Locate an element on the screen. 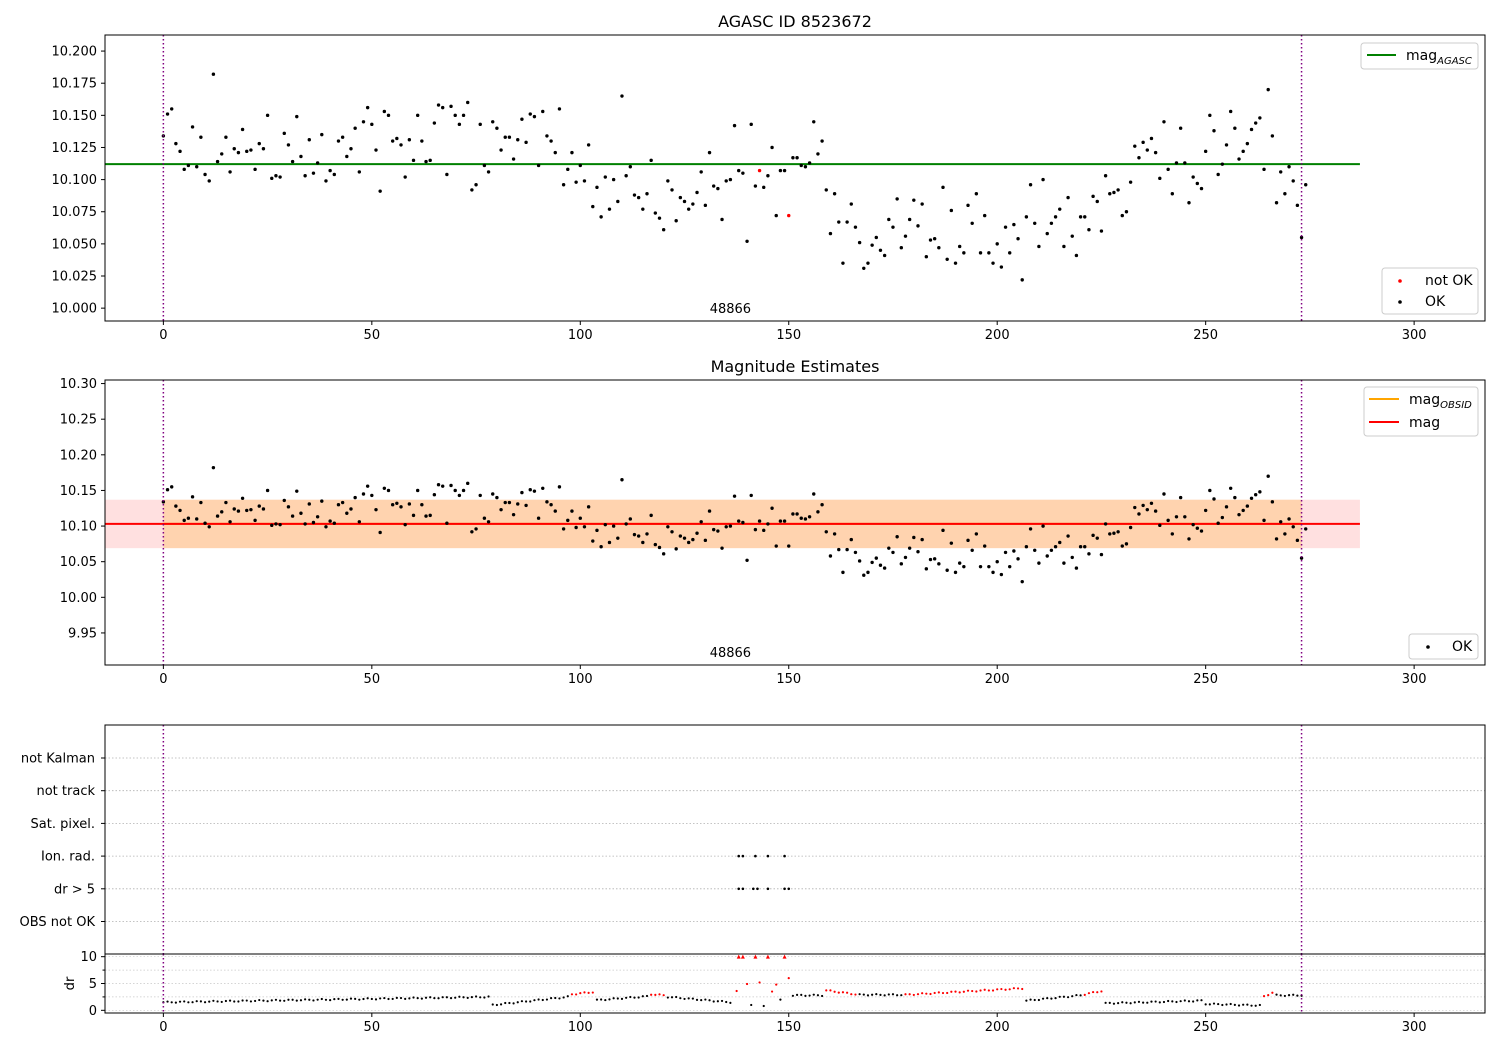 This screenshot has width=1500, height=1050. p2-ytick-label: 10.05 is located at coordinates (78, 562).